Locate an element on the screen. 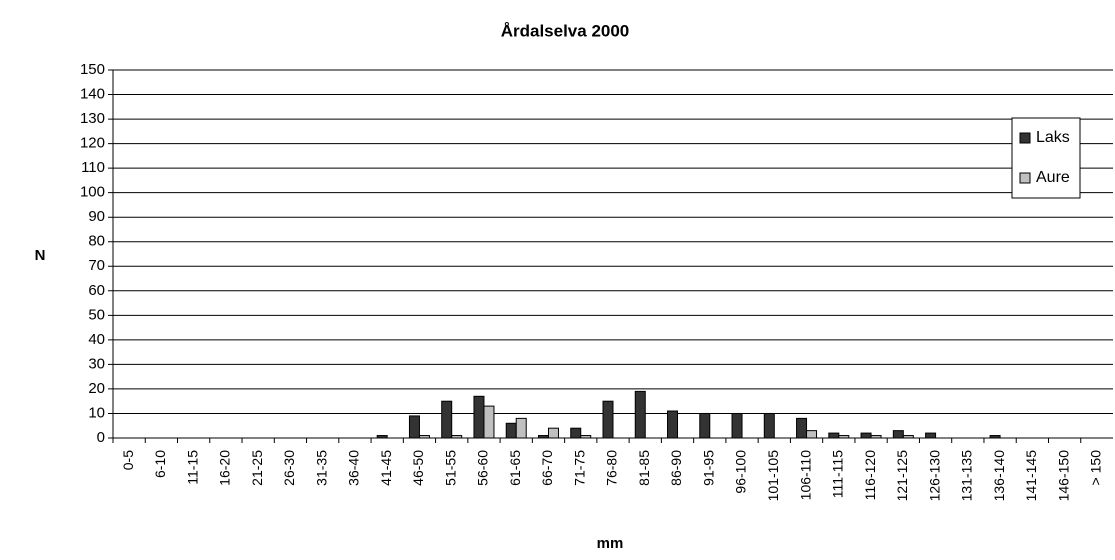  x-tick-label: 111-115 is located at coordinates (838, 474).